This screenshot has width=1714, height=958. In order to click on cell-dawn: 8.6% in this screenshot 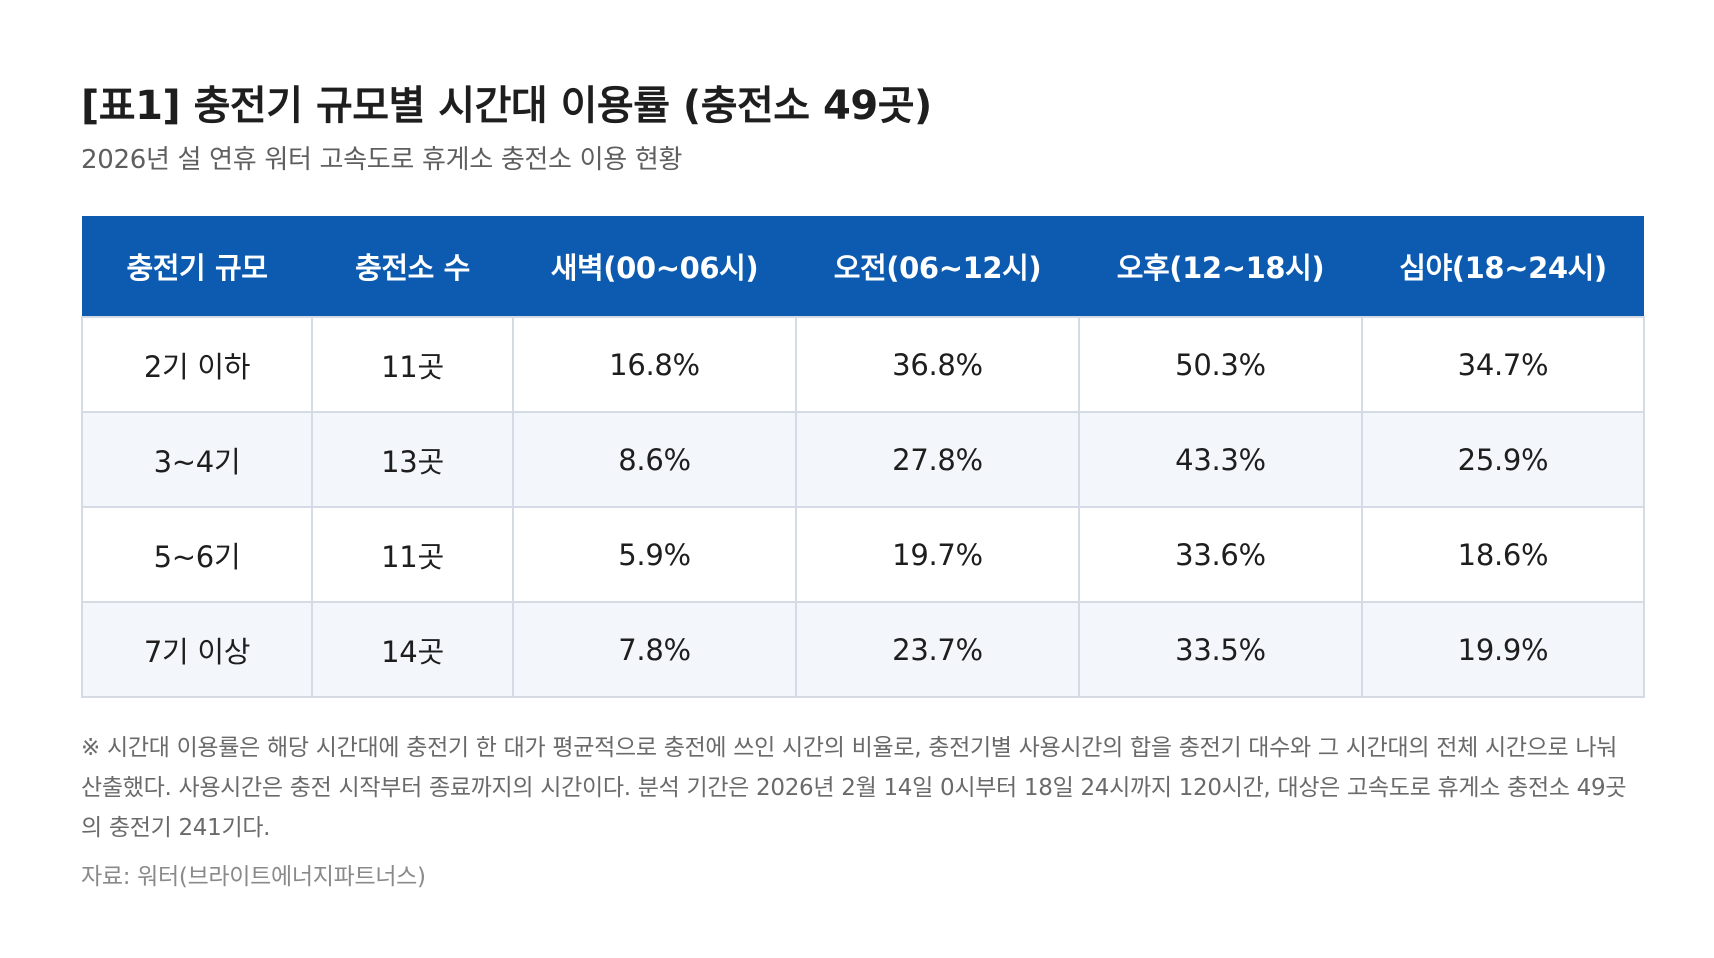, I will do `click(654, 459)`.